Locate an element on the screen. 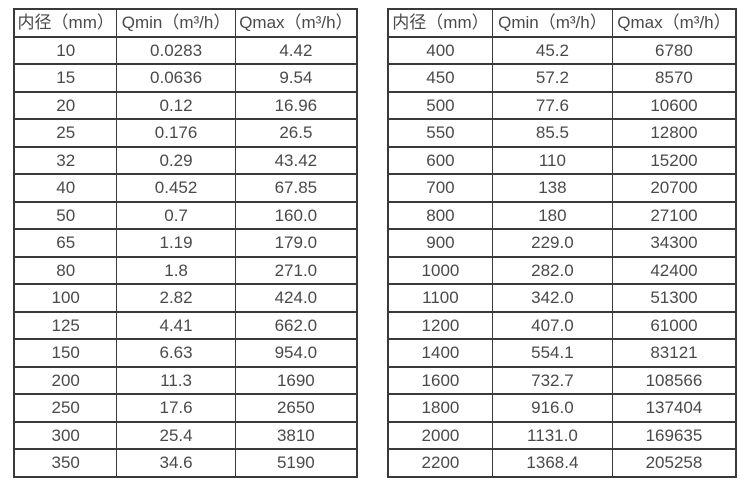 The width and height of the screenshot is (750, 483). qmax-cell: 5190 is located at coordinates (296, 463).